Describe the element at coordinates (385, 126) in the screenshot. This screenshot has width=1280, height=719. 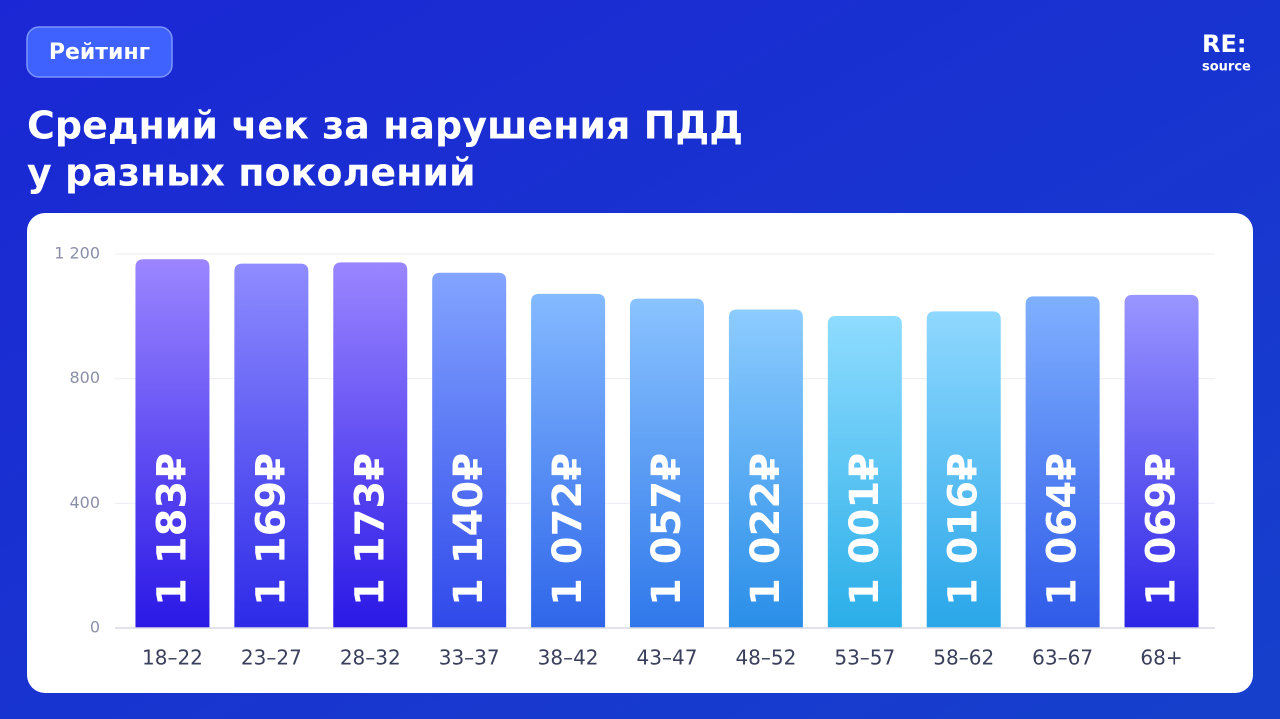
I see `chart-title: Средний чек за нарушения ПДД` at that location.